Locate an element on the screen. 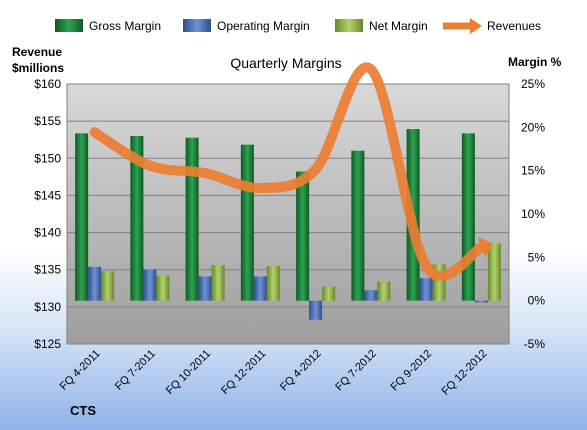 The height and width of the screenshot is (430, 587). left-tick-label: $150 is located at coordinates (47, 158).